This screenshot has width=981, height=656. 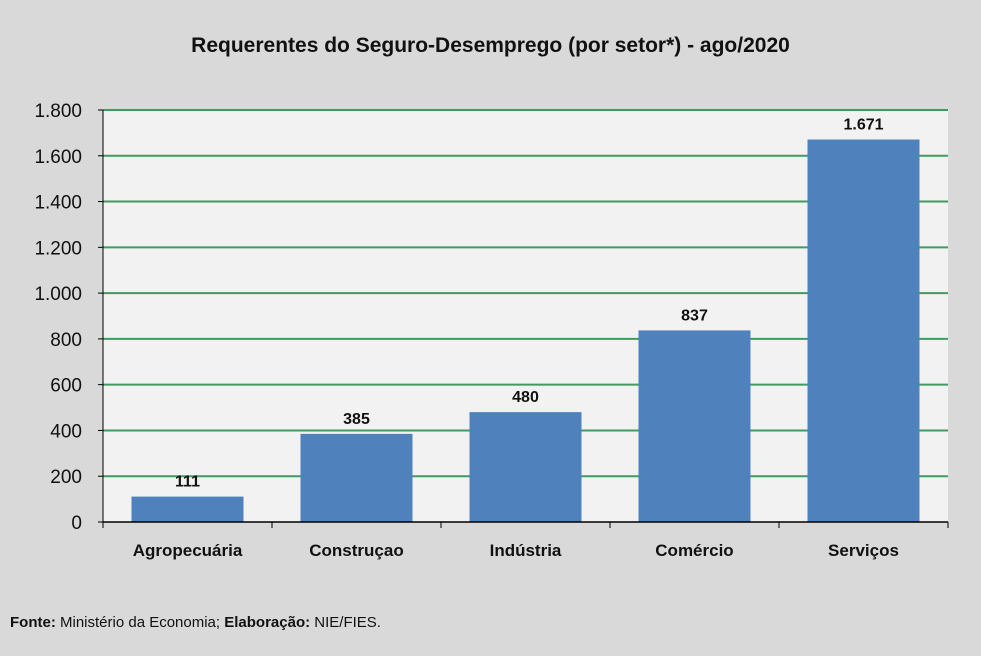 What do you see at coordinates (863, 125) in the screenshot?
I see `data-label: 1.671` at bounding box center [863, 125].